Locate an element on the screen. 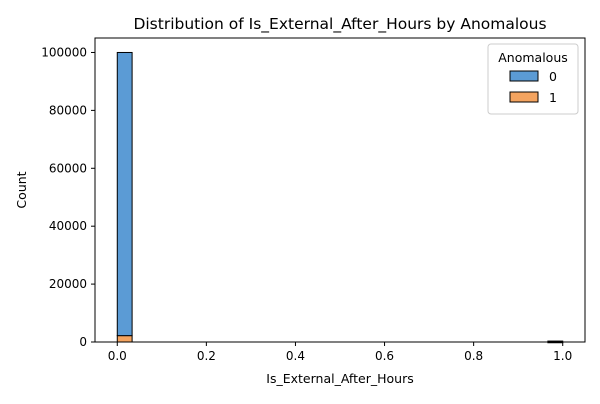 The height and width of the screenshot is (404, 600). y-tick-label: 80000 is located at coordinates (68, 110).